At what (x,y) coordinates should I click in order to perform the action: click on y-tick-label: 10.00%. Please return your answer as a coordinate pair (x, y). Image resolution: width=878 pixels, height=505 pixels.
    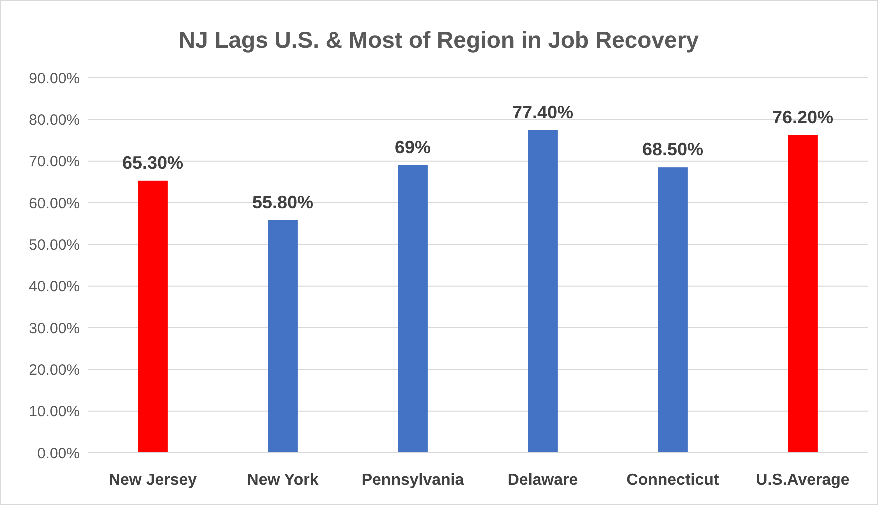
    Looking at the image, I should click on (54, 412).